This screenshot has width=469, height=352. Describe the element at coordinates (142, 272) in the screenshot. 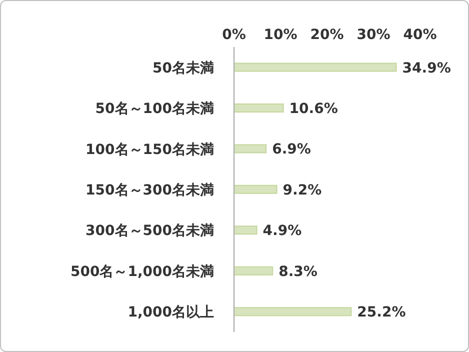

I see `y-tick-label: 500名～1,000名未満` at that location.